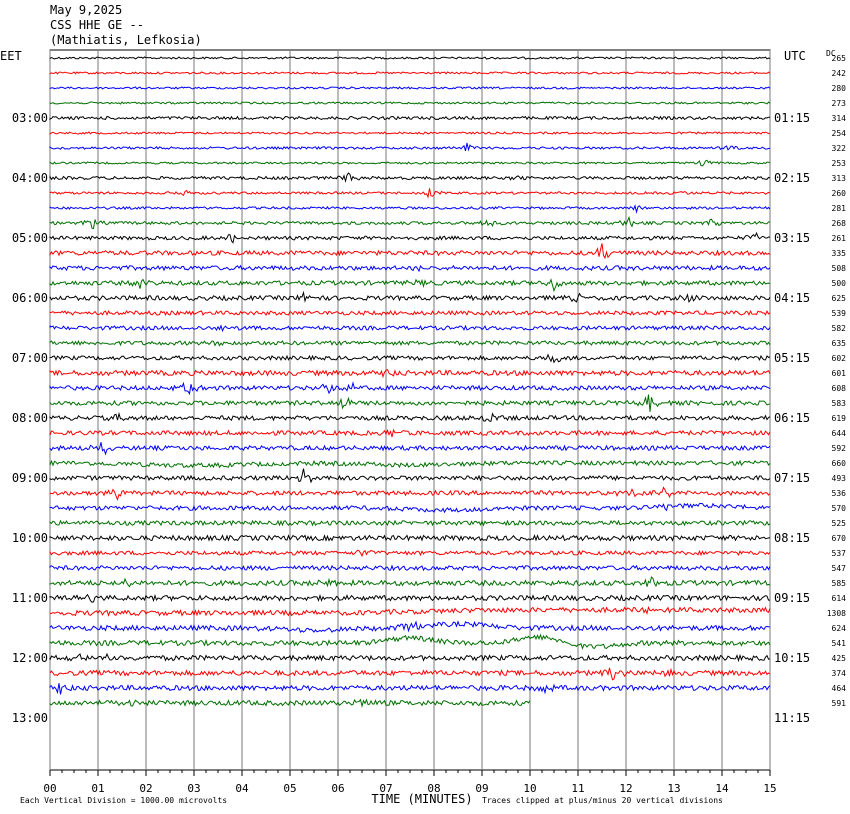 This screenshot has height=814, width=850. I want to click on right-hour-label-05:15: 05:15, so click(792, 358).